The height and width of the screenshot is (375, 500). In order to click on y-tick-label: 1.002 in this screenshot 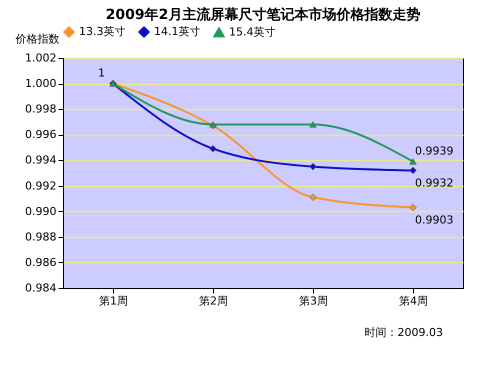, I will do `click(40, 58)`.